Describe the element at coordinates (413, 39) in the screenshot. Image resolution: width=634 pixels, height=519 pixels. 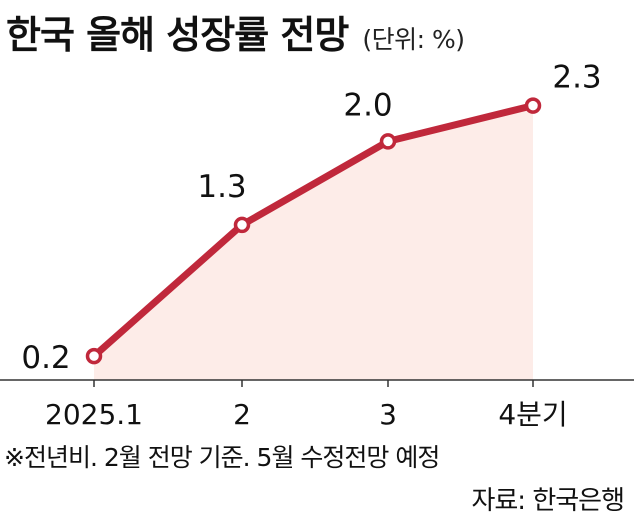
I see `unit-note: (단위: %)` at that location.